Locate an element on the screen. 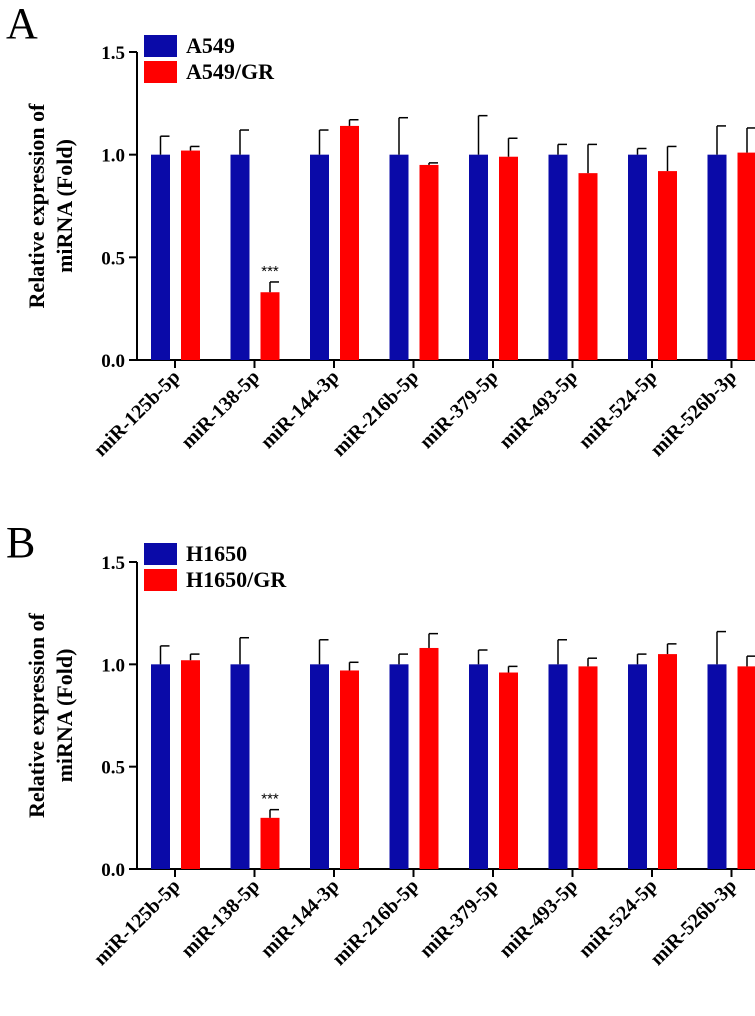 The width and height of the screenshot is (755, 1016). bar-h1650-mir-524-5p is located at coordinates (637, 766).